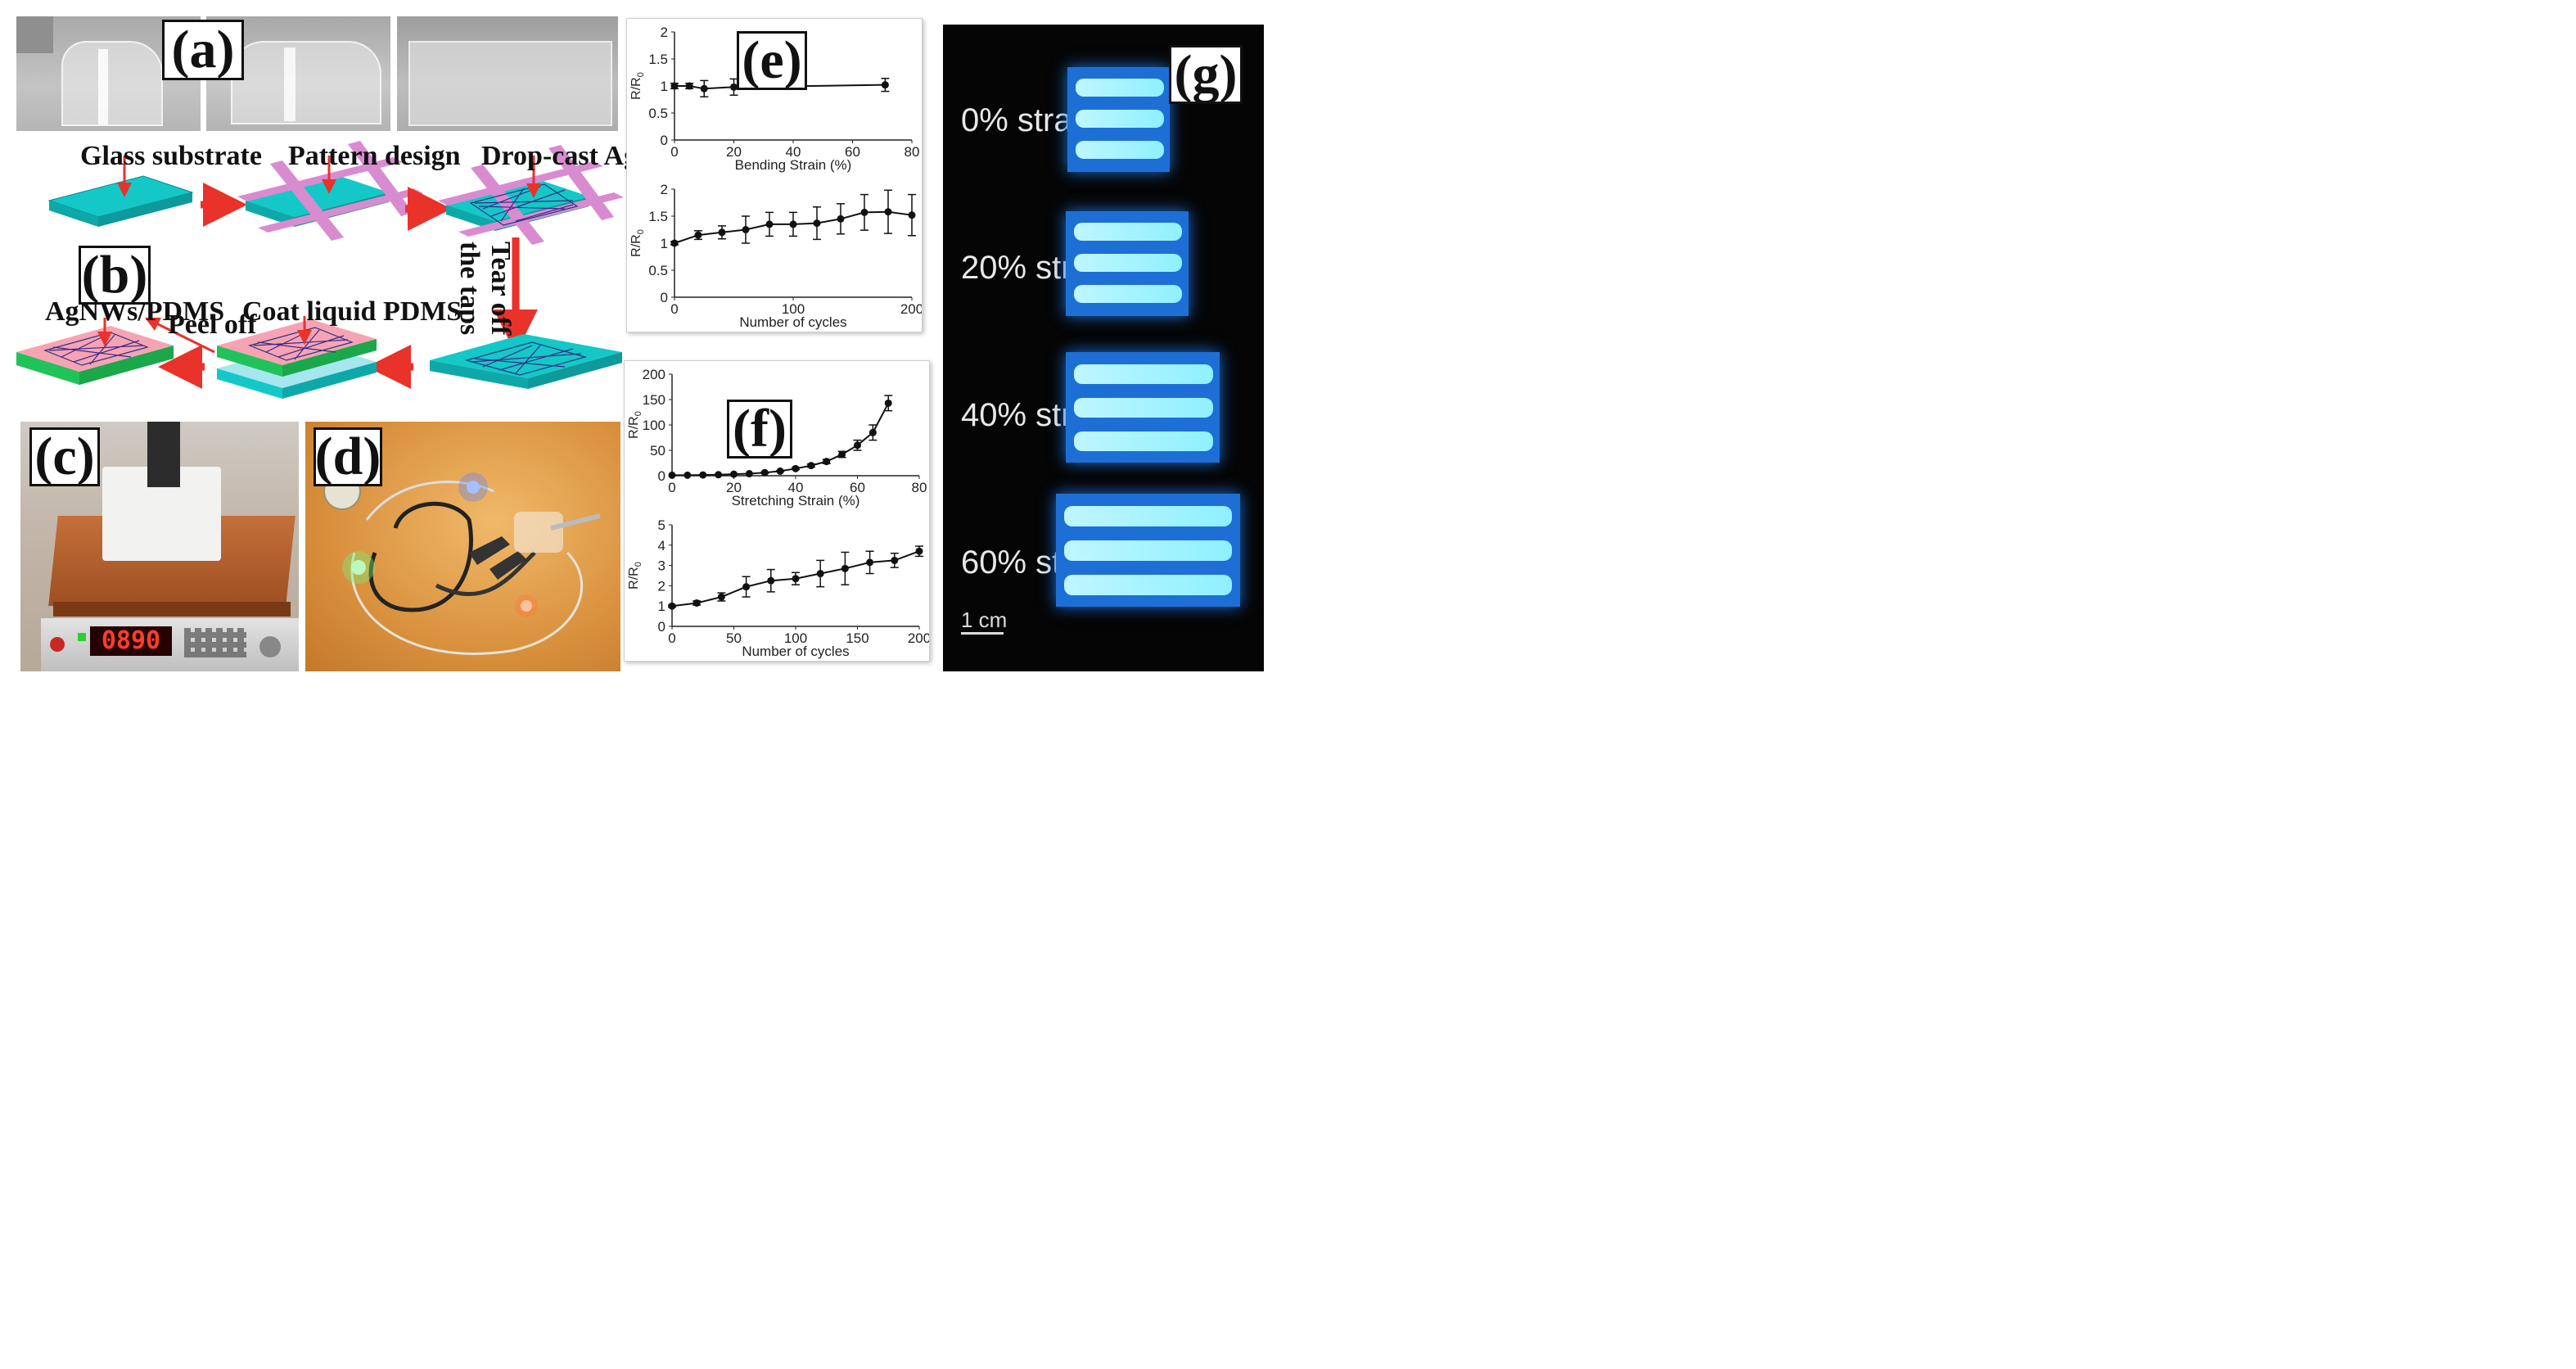 This screenshot has width=2576, height=1369. Describe the element at coordinates (778, 588) in the screenshot. I see `chart-f-bottom: 0 50 100 150 200 0 1 2 3 4 5 Number of cycles R/R0` at that location.